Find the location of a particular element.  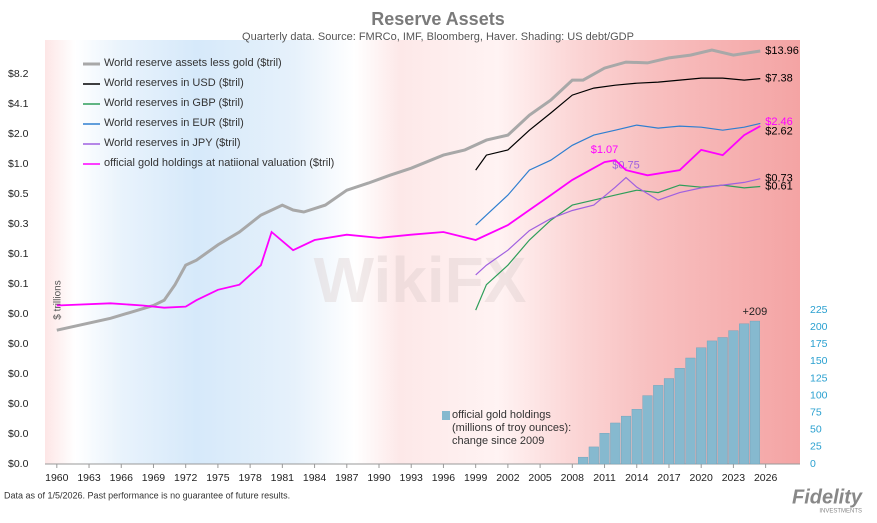

x-tick-label: 1981 is located at coordinates (283, 478).